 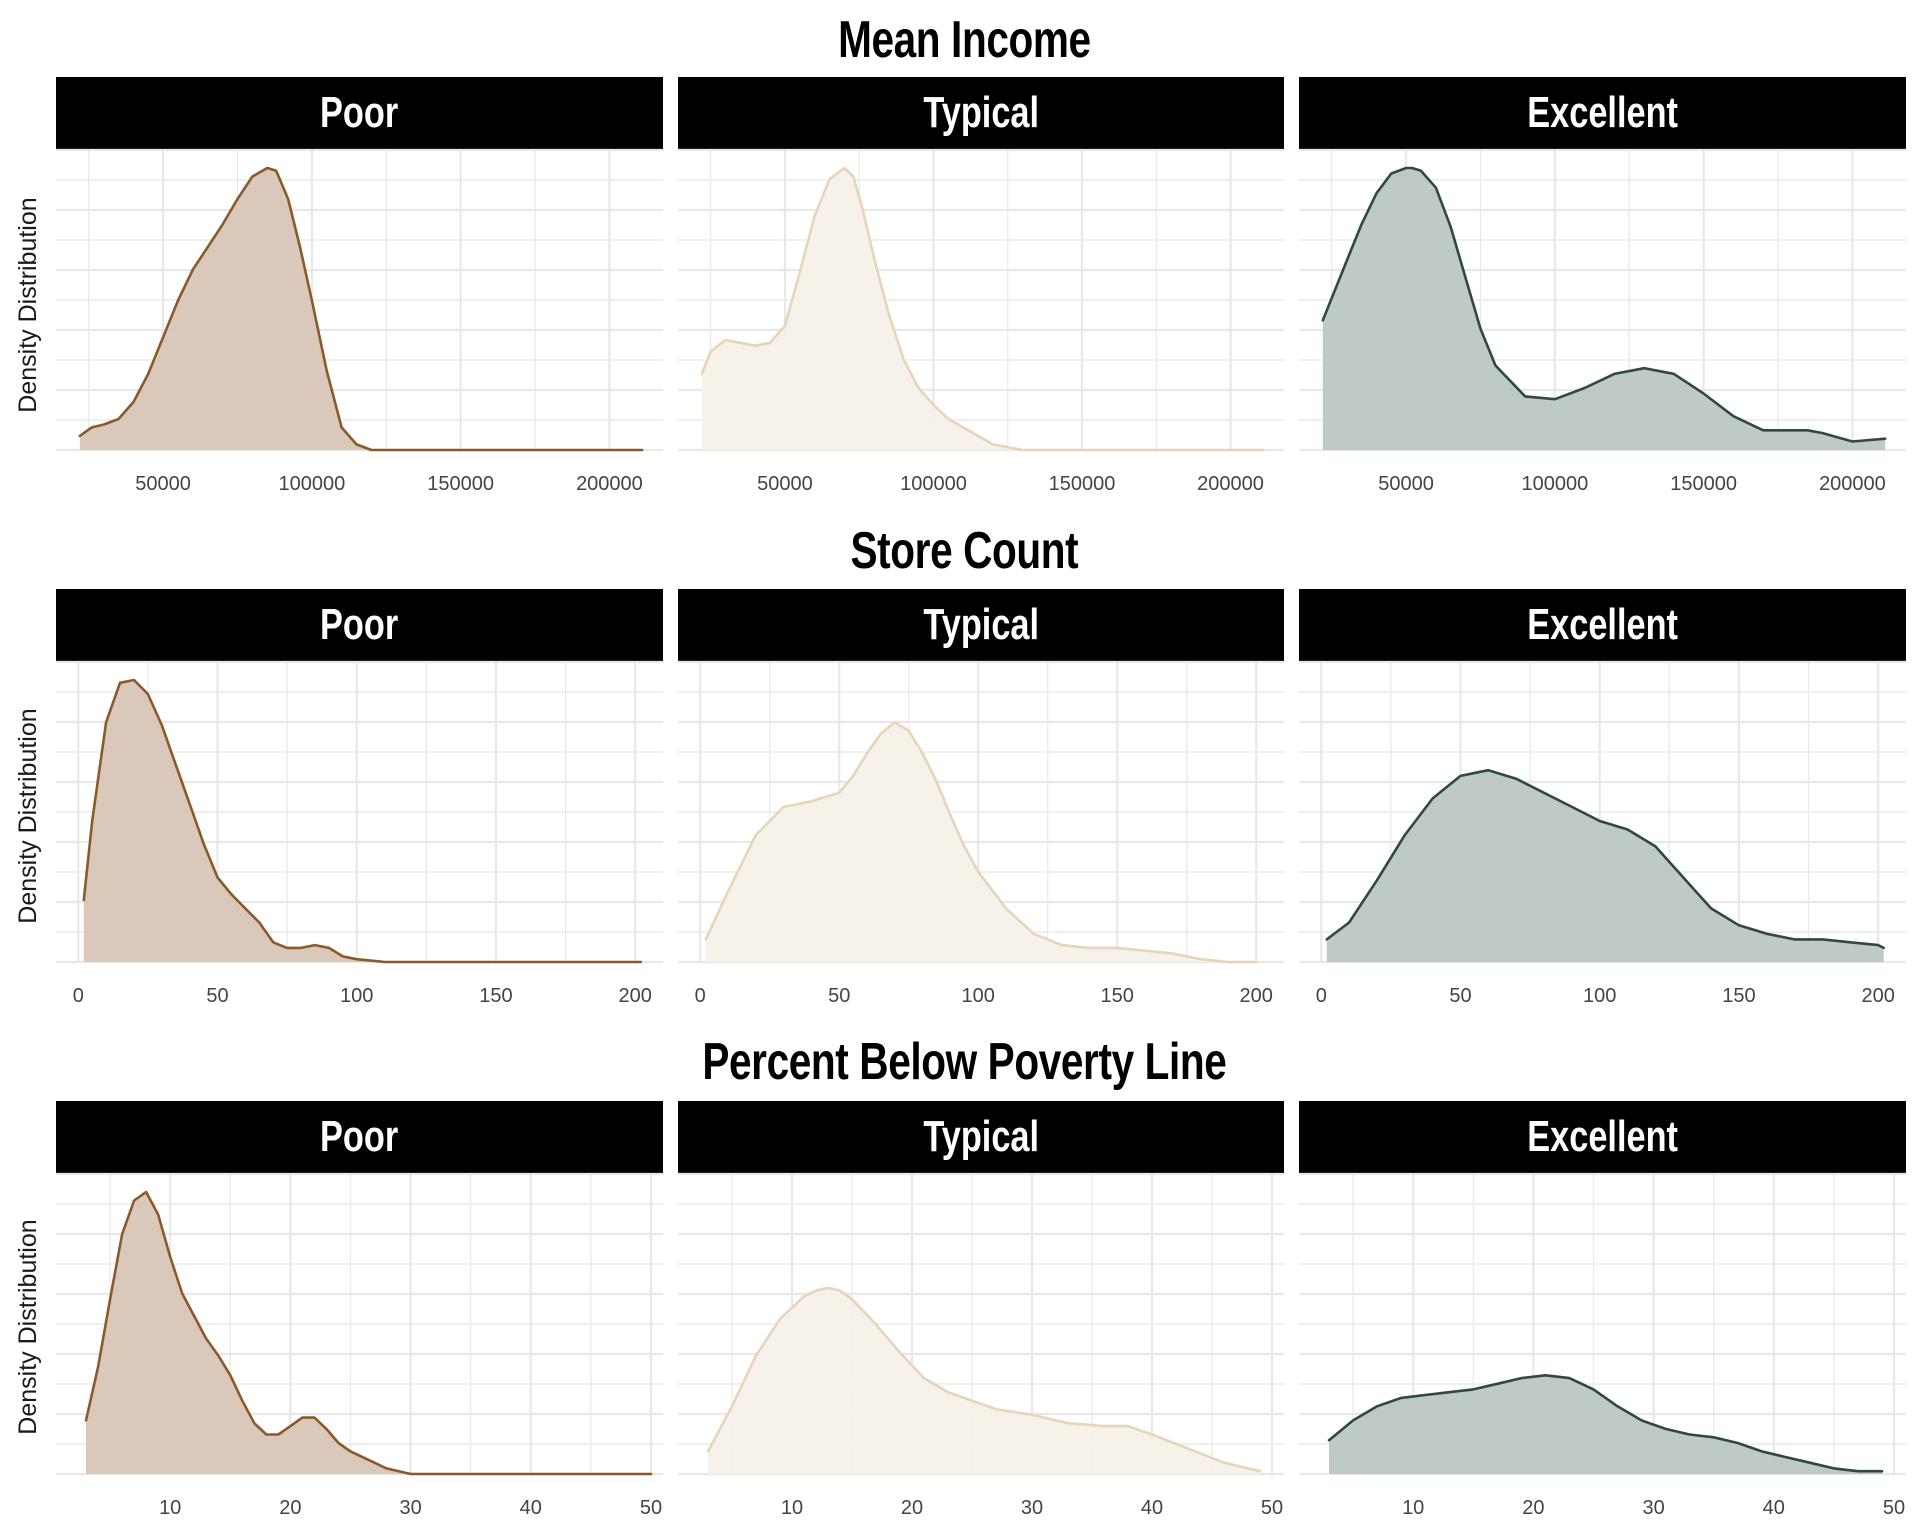 I want to click on facet-strip-poor-row-2: Poor, so click(x=359, y=625).